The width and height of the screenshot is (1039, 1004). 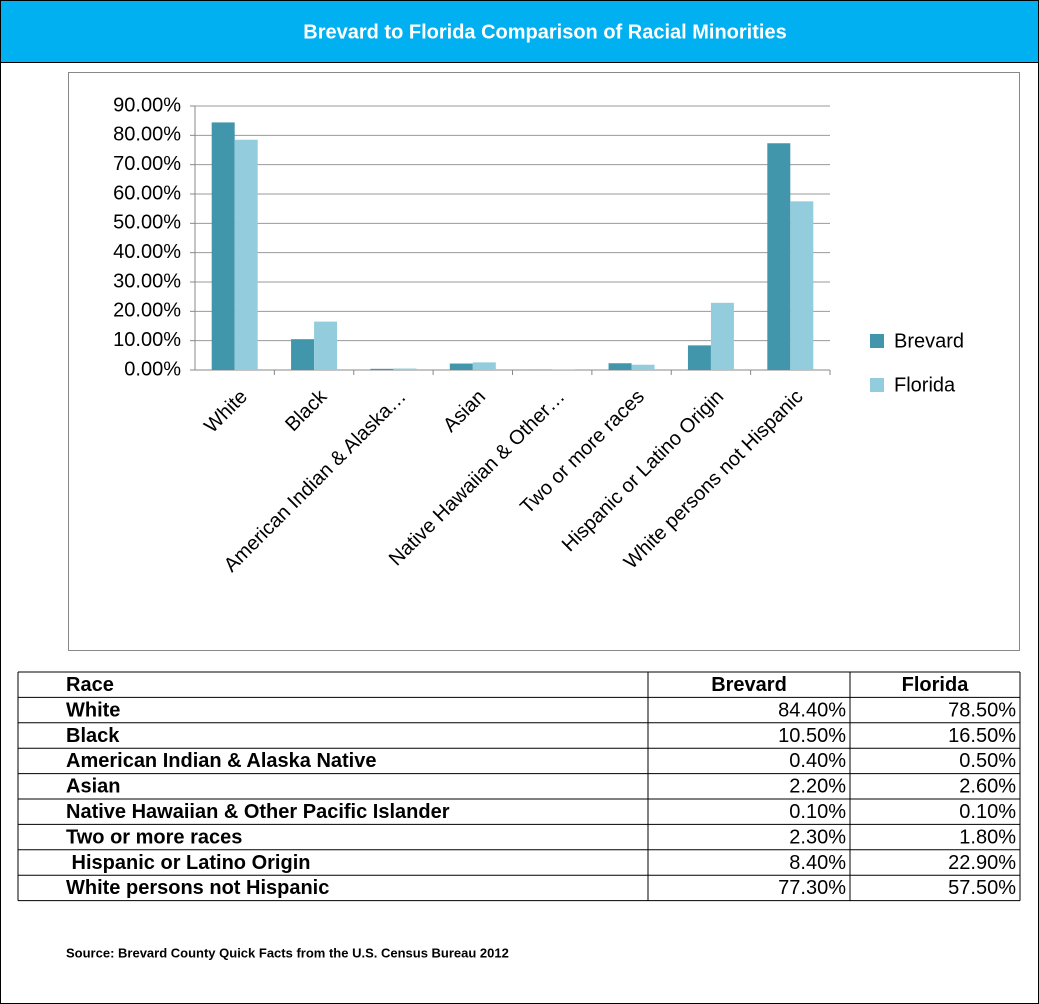 I want to click on table-cell: 2.60%, so click(x=987, y=787).